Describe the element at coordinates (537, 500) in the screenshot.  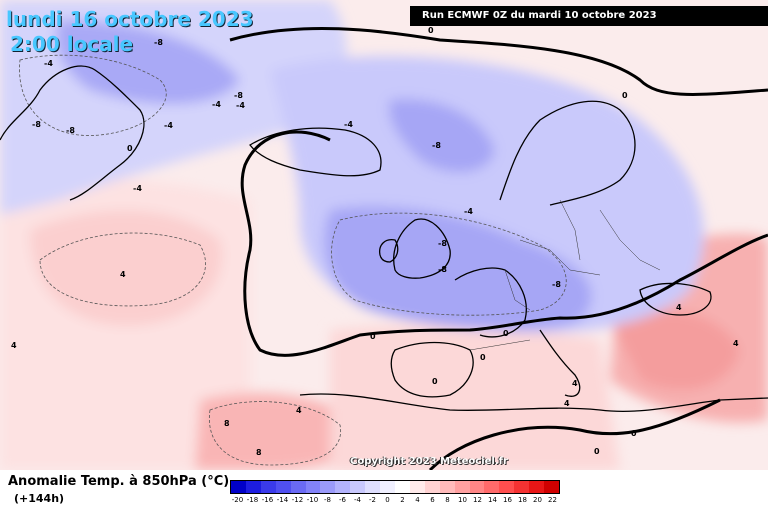
I see `color-scale-tick: 20` at that location.